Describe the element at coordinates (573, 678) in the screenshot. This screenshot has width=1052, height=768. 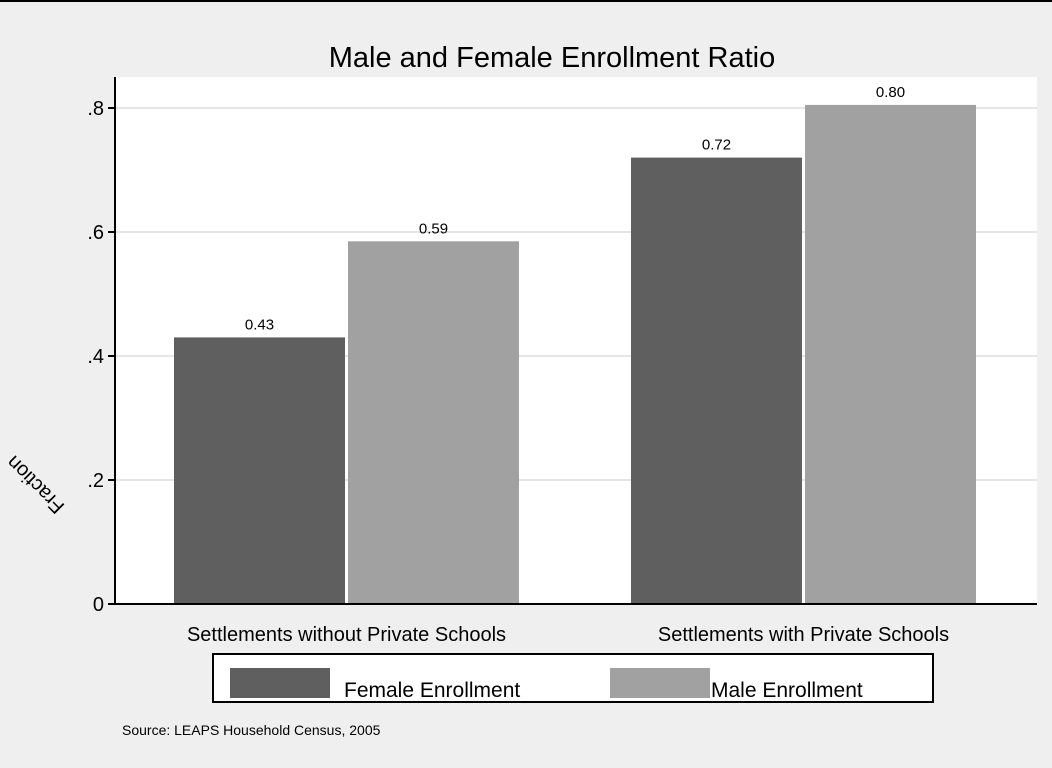
I see `legend: Female Enrollment Male Enrollment` at that location.